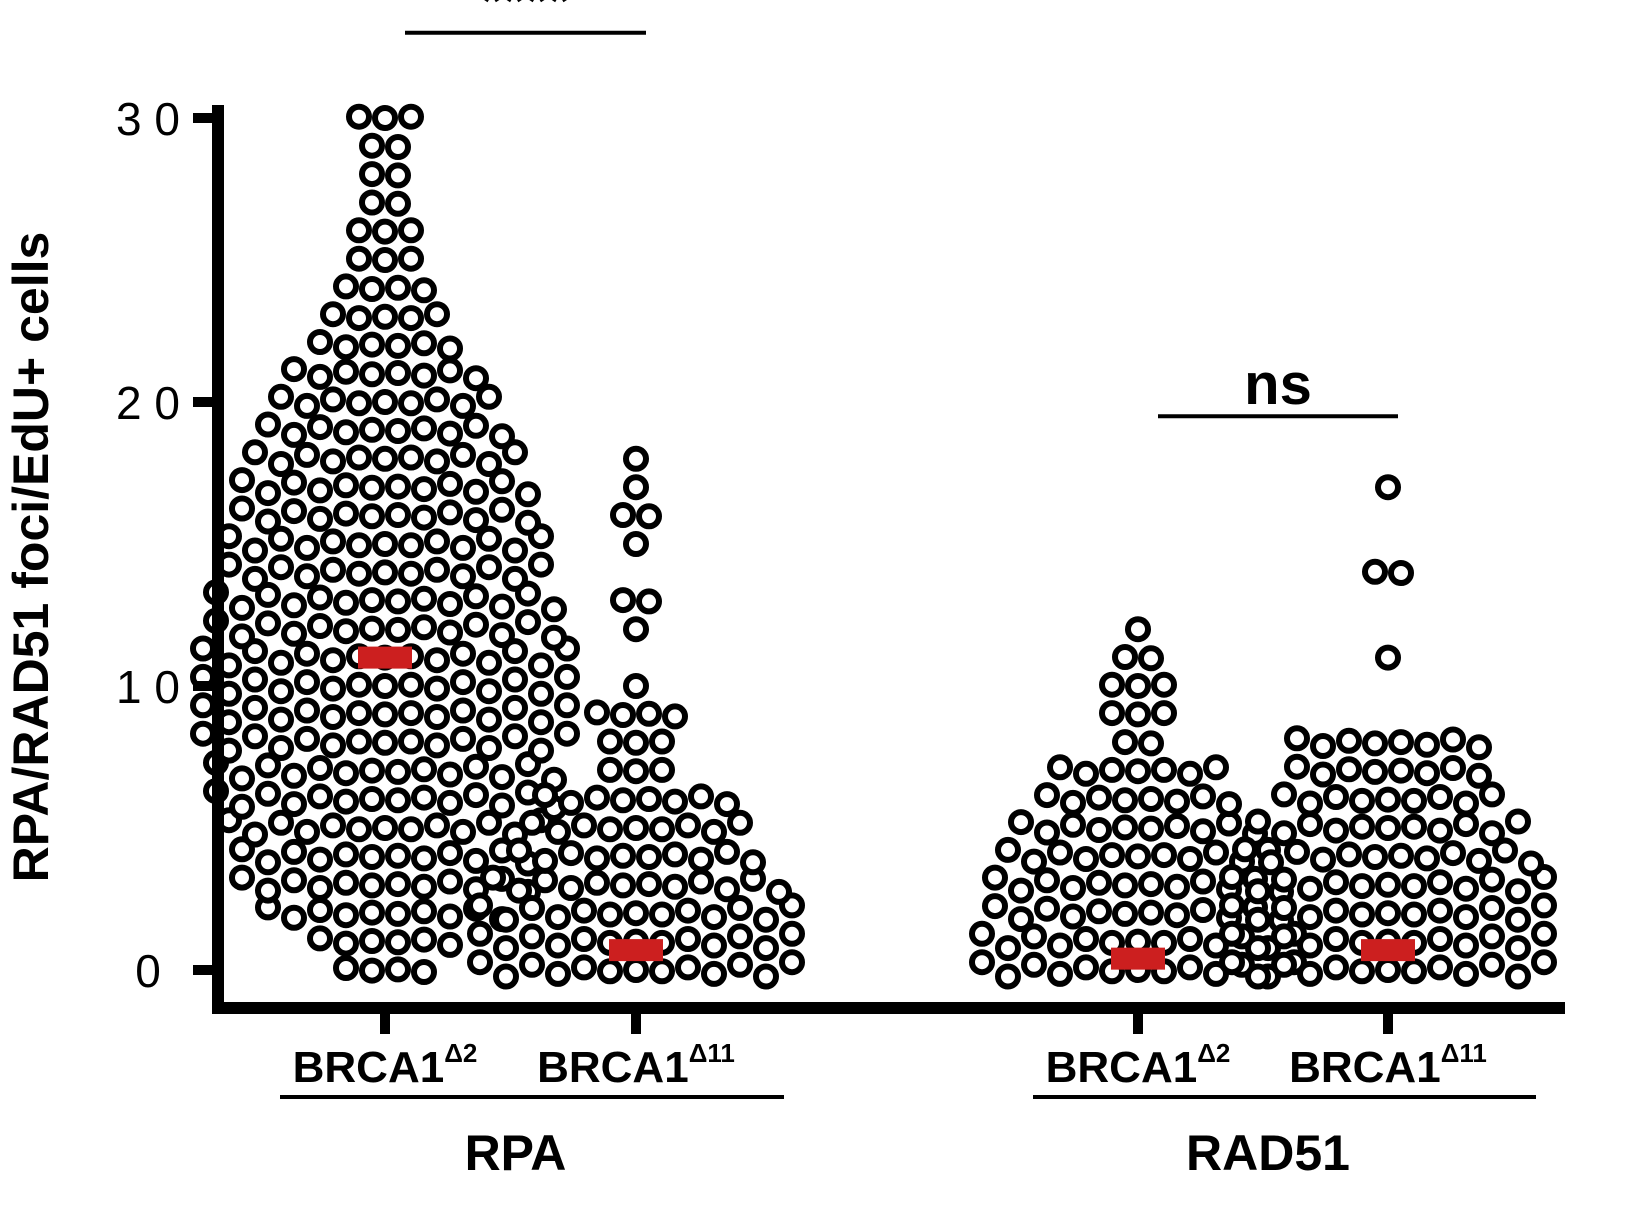 The image size is (1625, 1209). What do you see at coordinates (1122, 1067) in the screenshot?
I see `category-name: BRCA1` at bounding box center [1122, 1067].